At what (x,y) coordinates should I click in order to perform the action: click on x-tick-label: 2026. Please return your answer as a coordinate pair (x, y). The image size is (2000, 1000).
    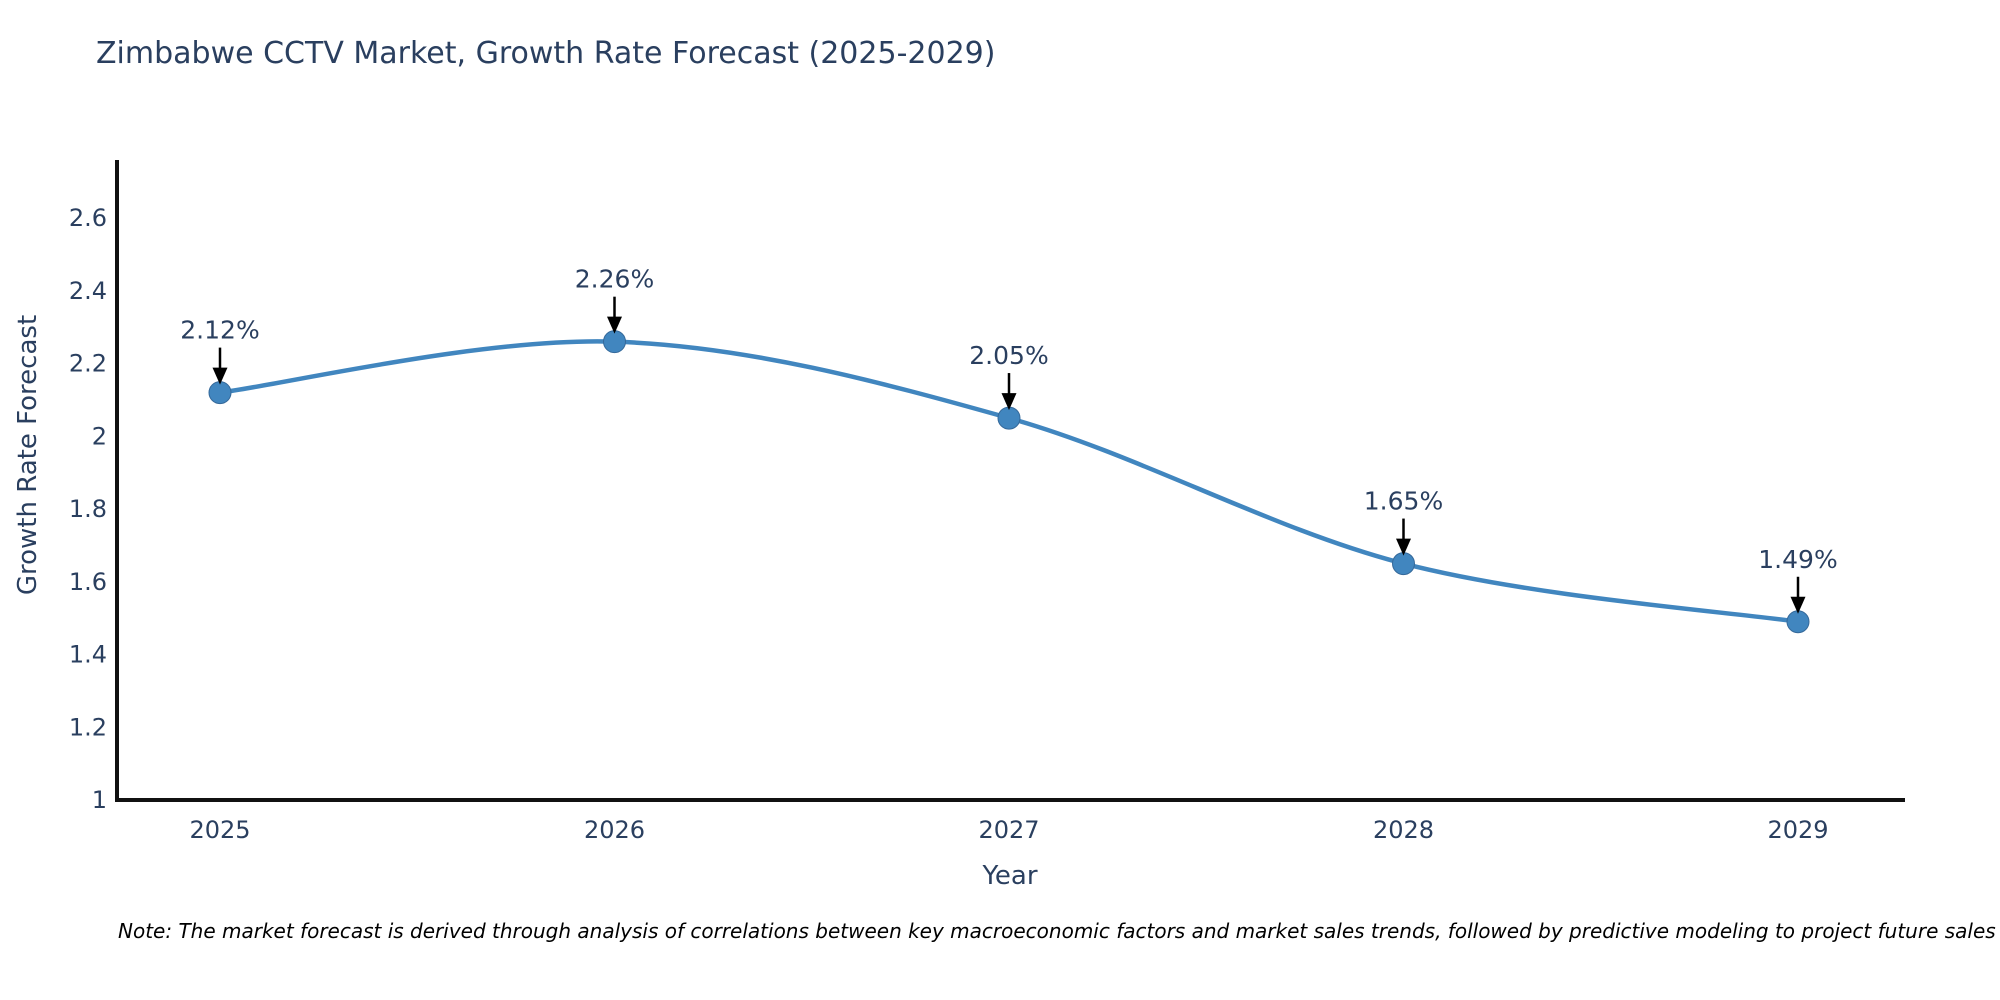
    Looking at the image, I should click on (614, 830).